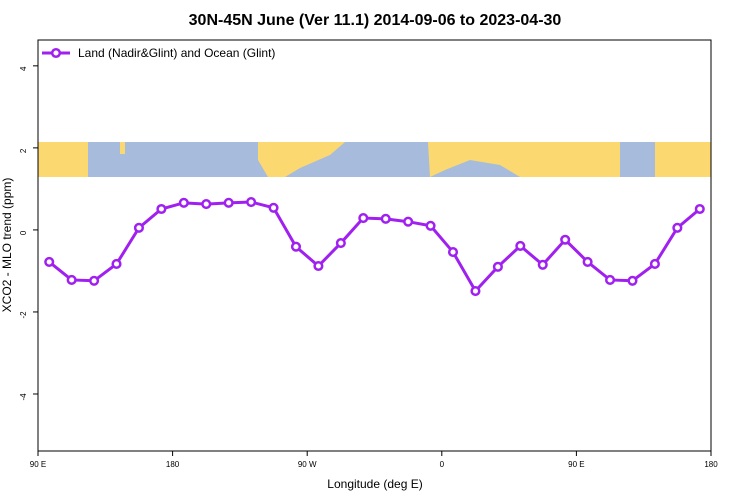 This screenshot has height=500, width=750. Describe the element at coordinates (23, 315) in the screenshot. I see `y-tick-label: -2` at that location.